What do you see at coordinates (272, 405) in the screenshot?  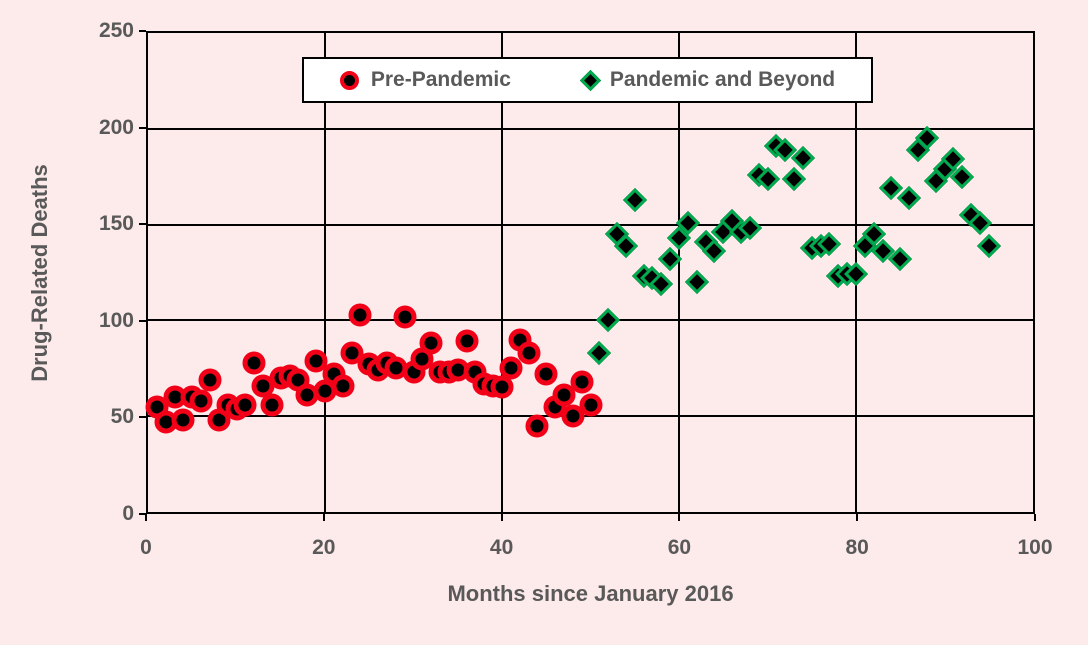 I see `data-point-pre-pandemic-m14` at bounding box center [272, 405].